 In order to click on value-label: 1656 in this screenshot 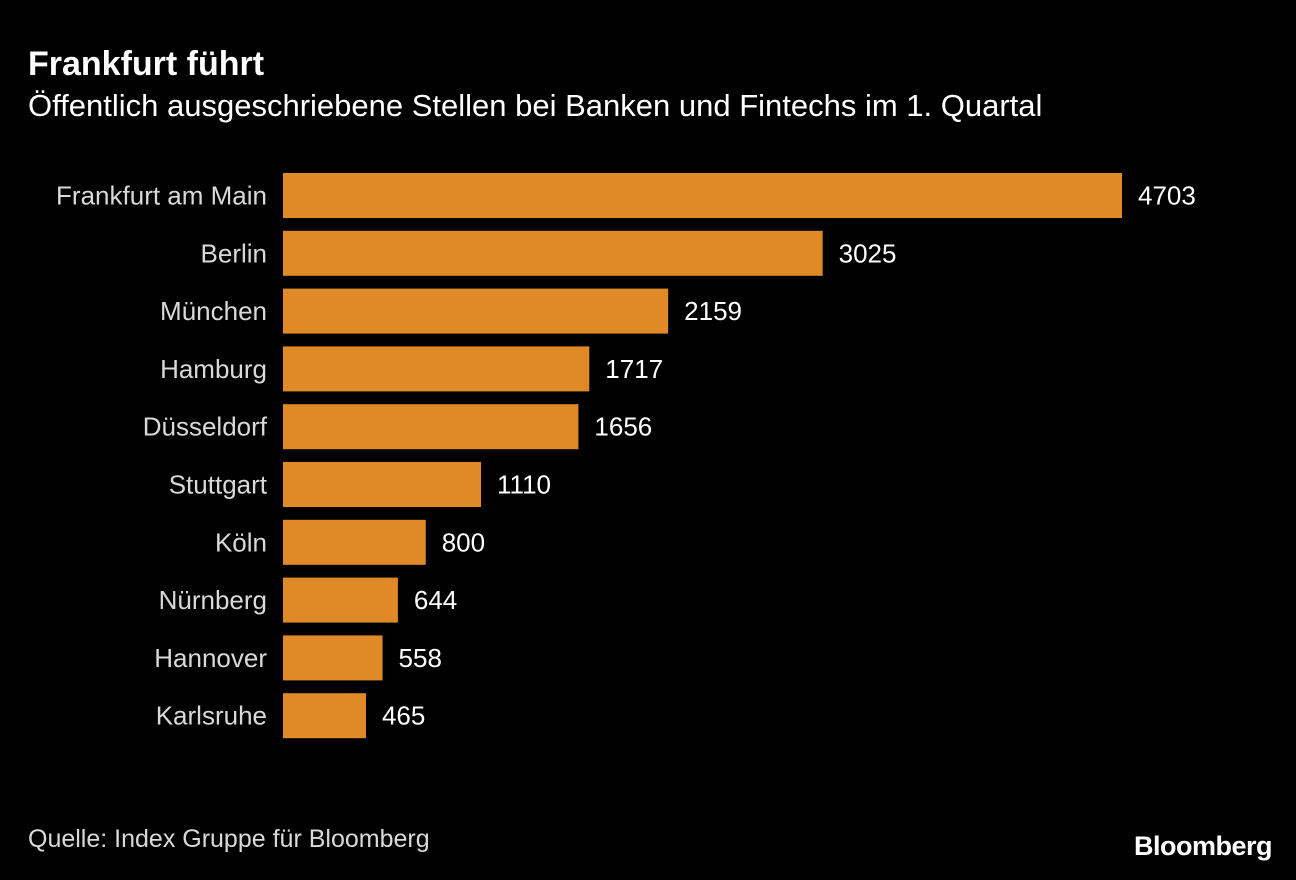, I will do `click(623, 427)`.